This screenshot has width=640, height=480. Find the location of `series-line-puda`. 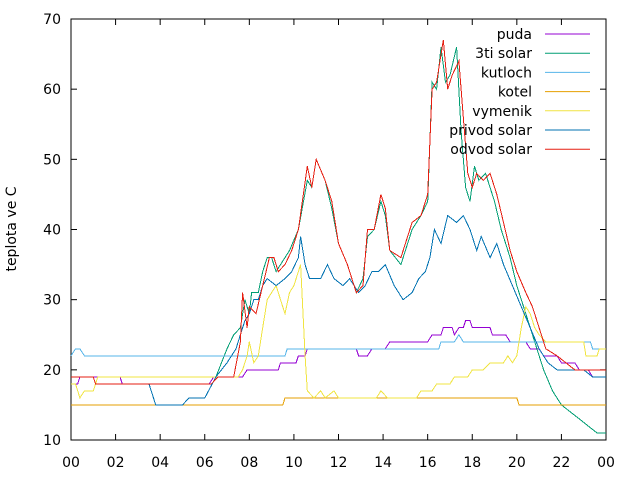

series-line-puda is located at coordinates (338, 352).